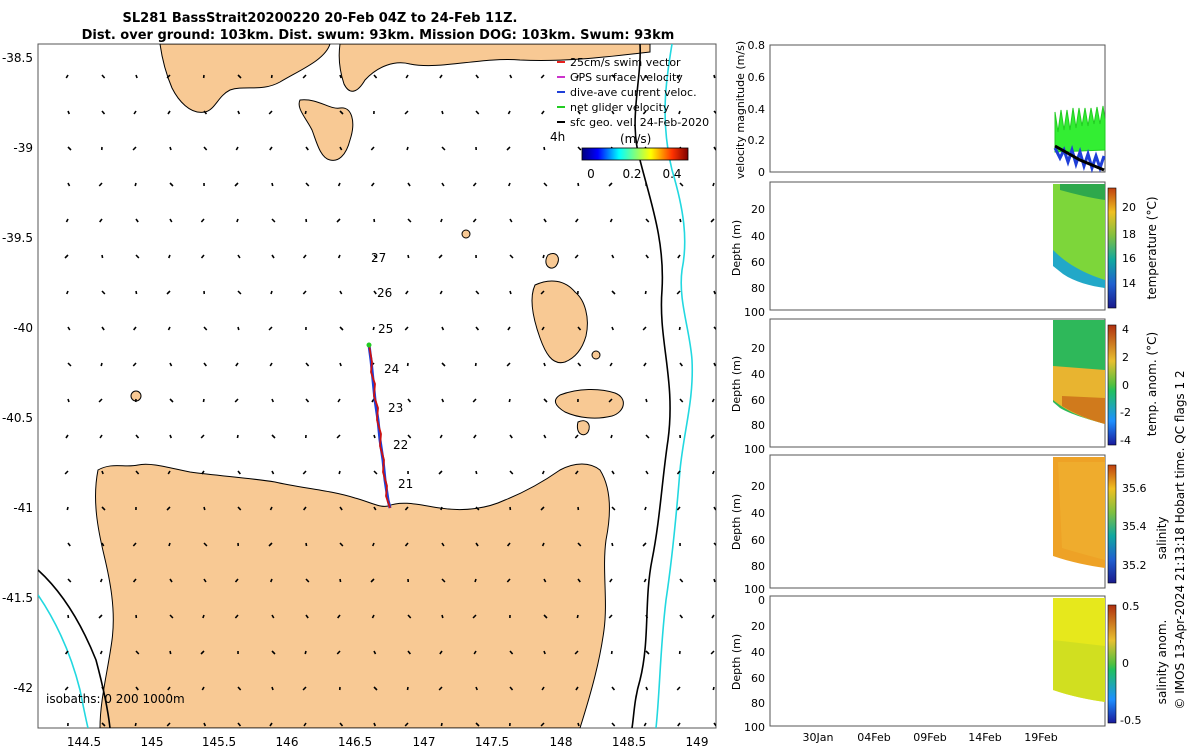 The height and width of the screenshot is (750, 1200). What do you see at coordinates (391, 369) in the screenshot?
I see `day-label: 24` at bounding box center [391, 369].